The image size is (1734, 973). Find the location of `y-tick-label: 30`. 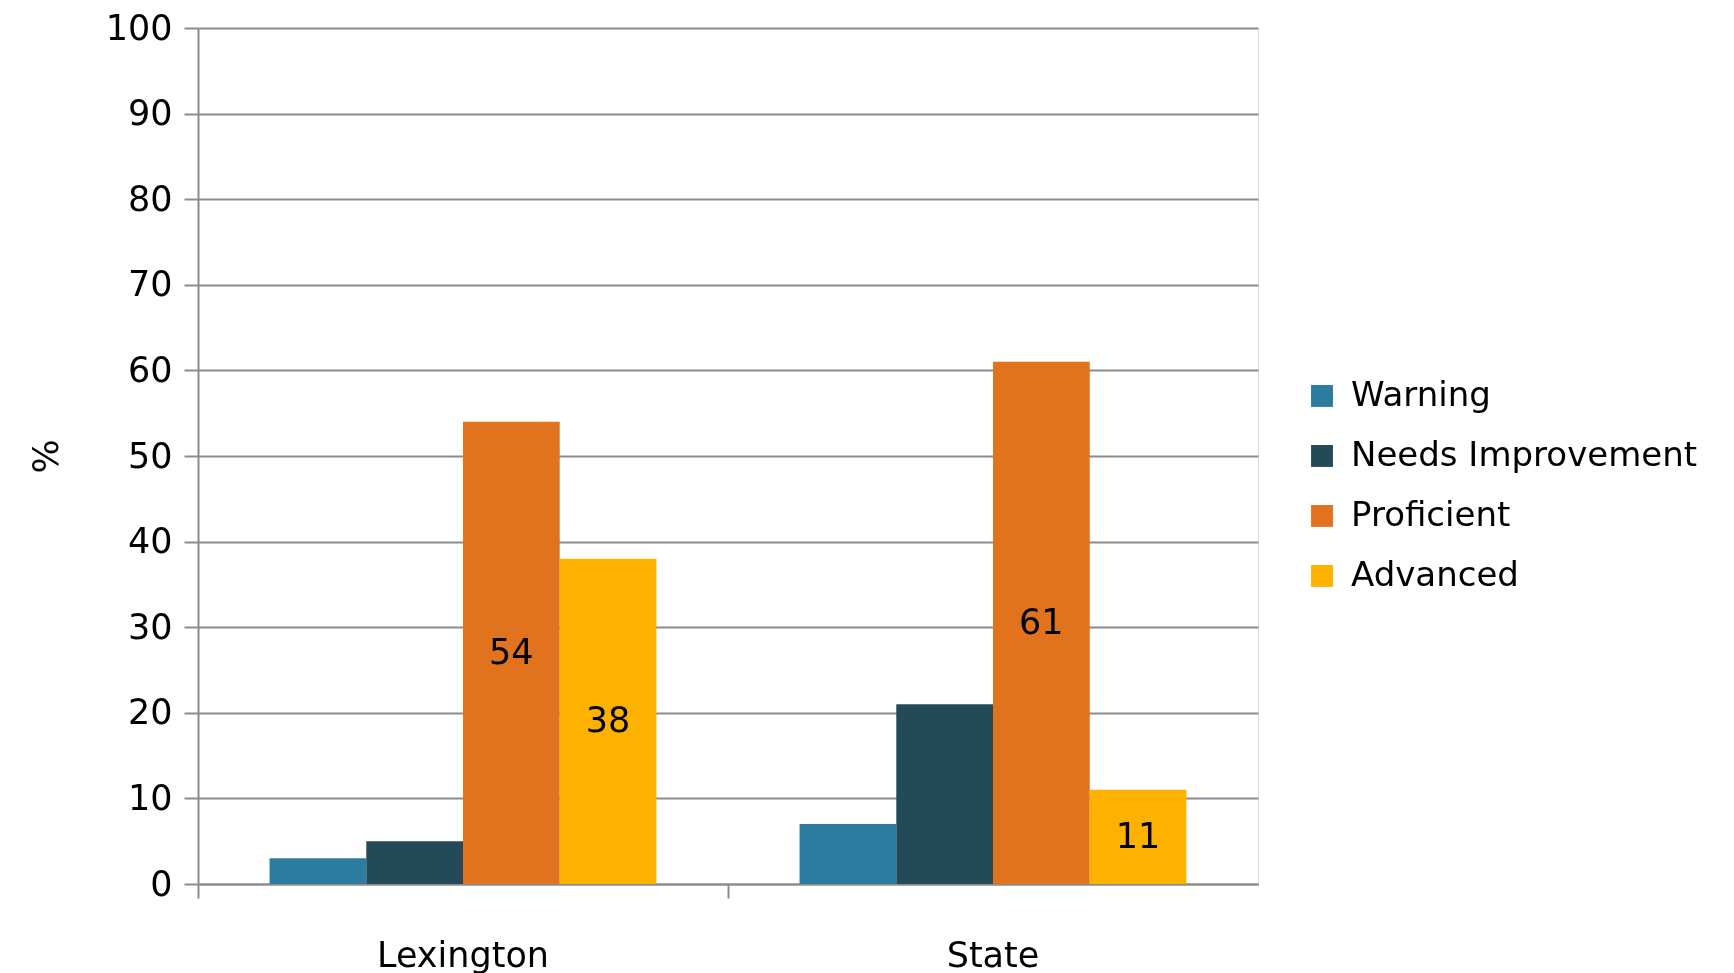

y-tick-label: 30 is located at coordinates (150, 626).